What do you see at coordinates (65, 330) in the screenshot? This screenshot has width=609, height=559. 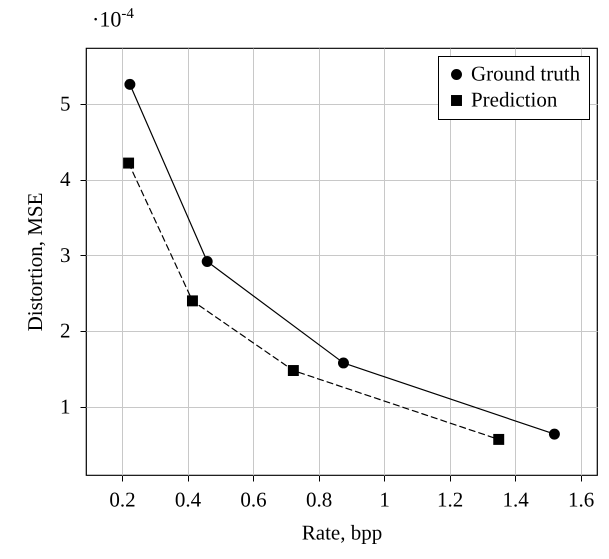 I see `y-tick-label: 2` at bounding box center [65, 330].